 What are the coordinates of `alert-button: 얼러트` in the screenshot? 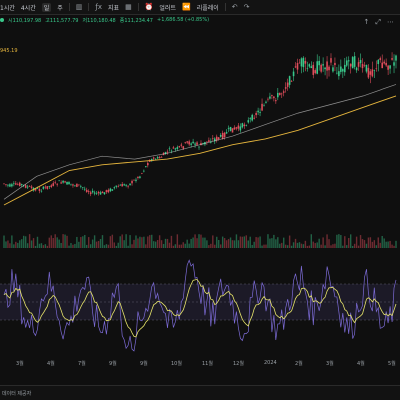 It's located at (167, 8).